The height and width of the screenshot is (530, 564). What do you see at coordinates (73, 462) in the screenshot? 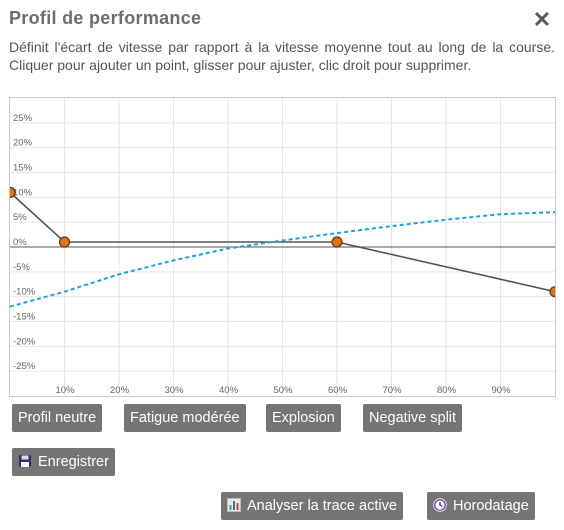
I see `save-label: Enregistrer` at bounding box center [73, 462].